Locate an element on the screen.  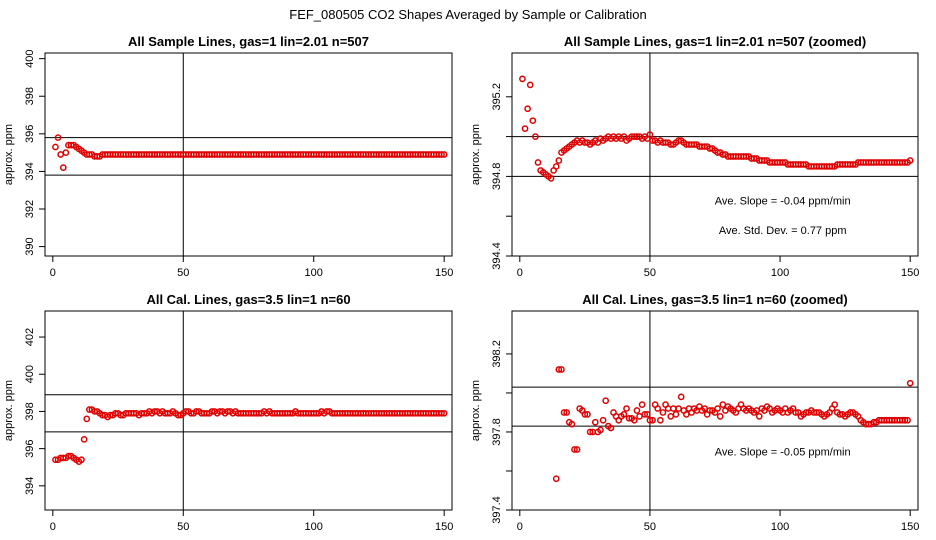
y-tick-label: 396 is located at coordinates (30, 134).